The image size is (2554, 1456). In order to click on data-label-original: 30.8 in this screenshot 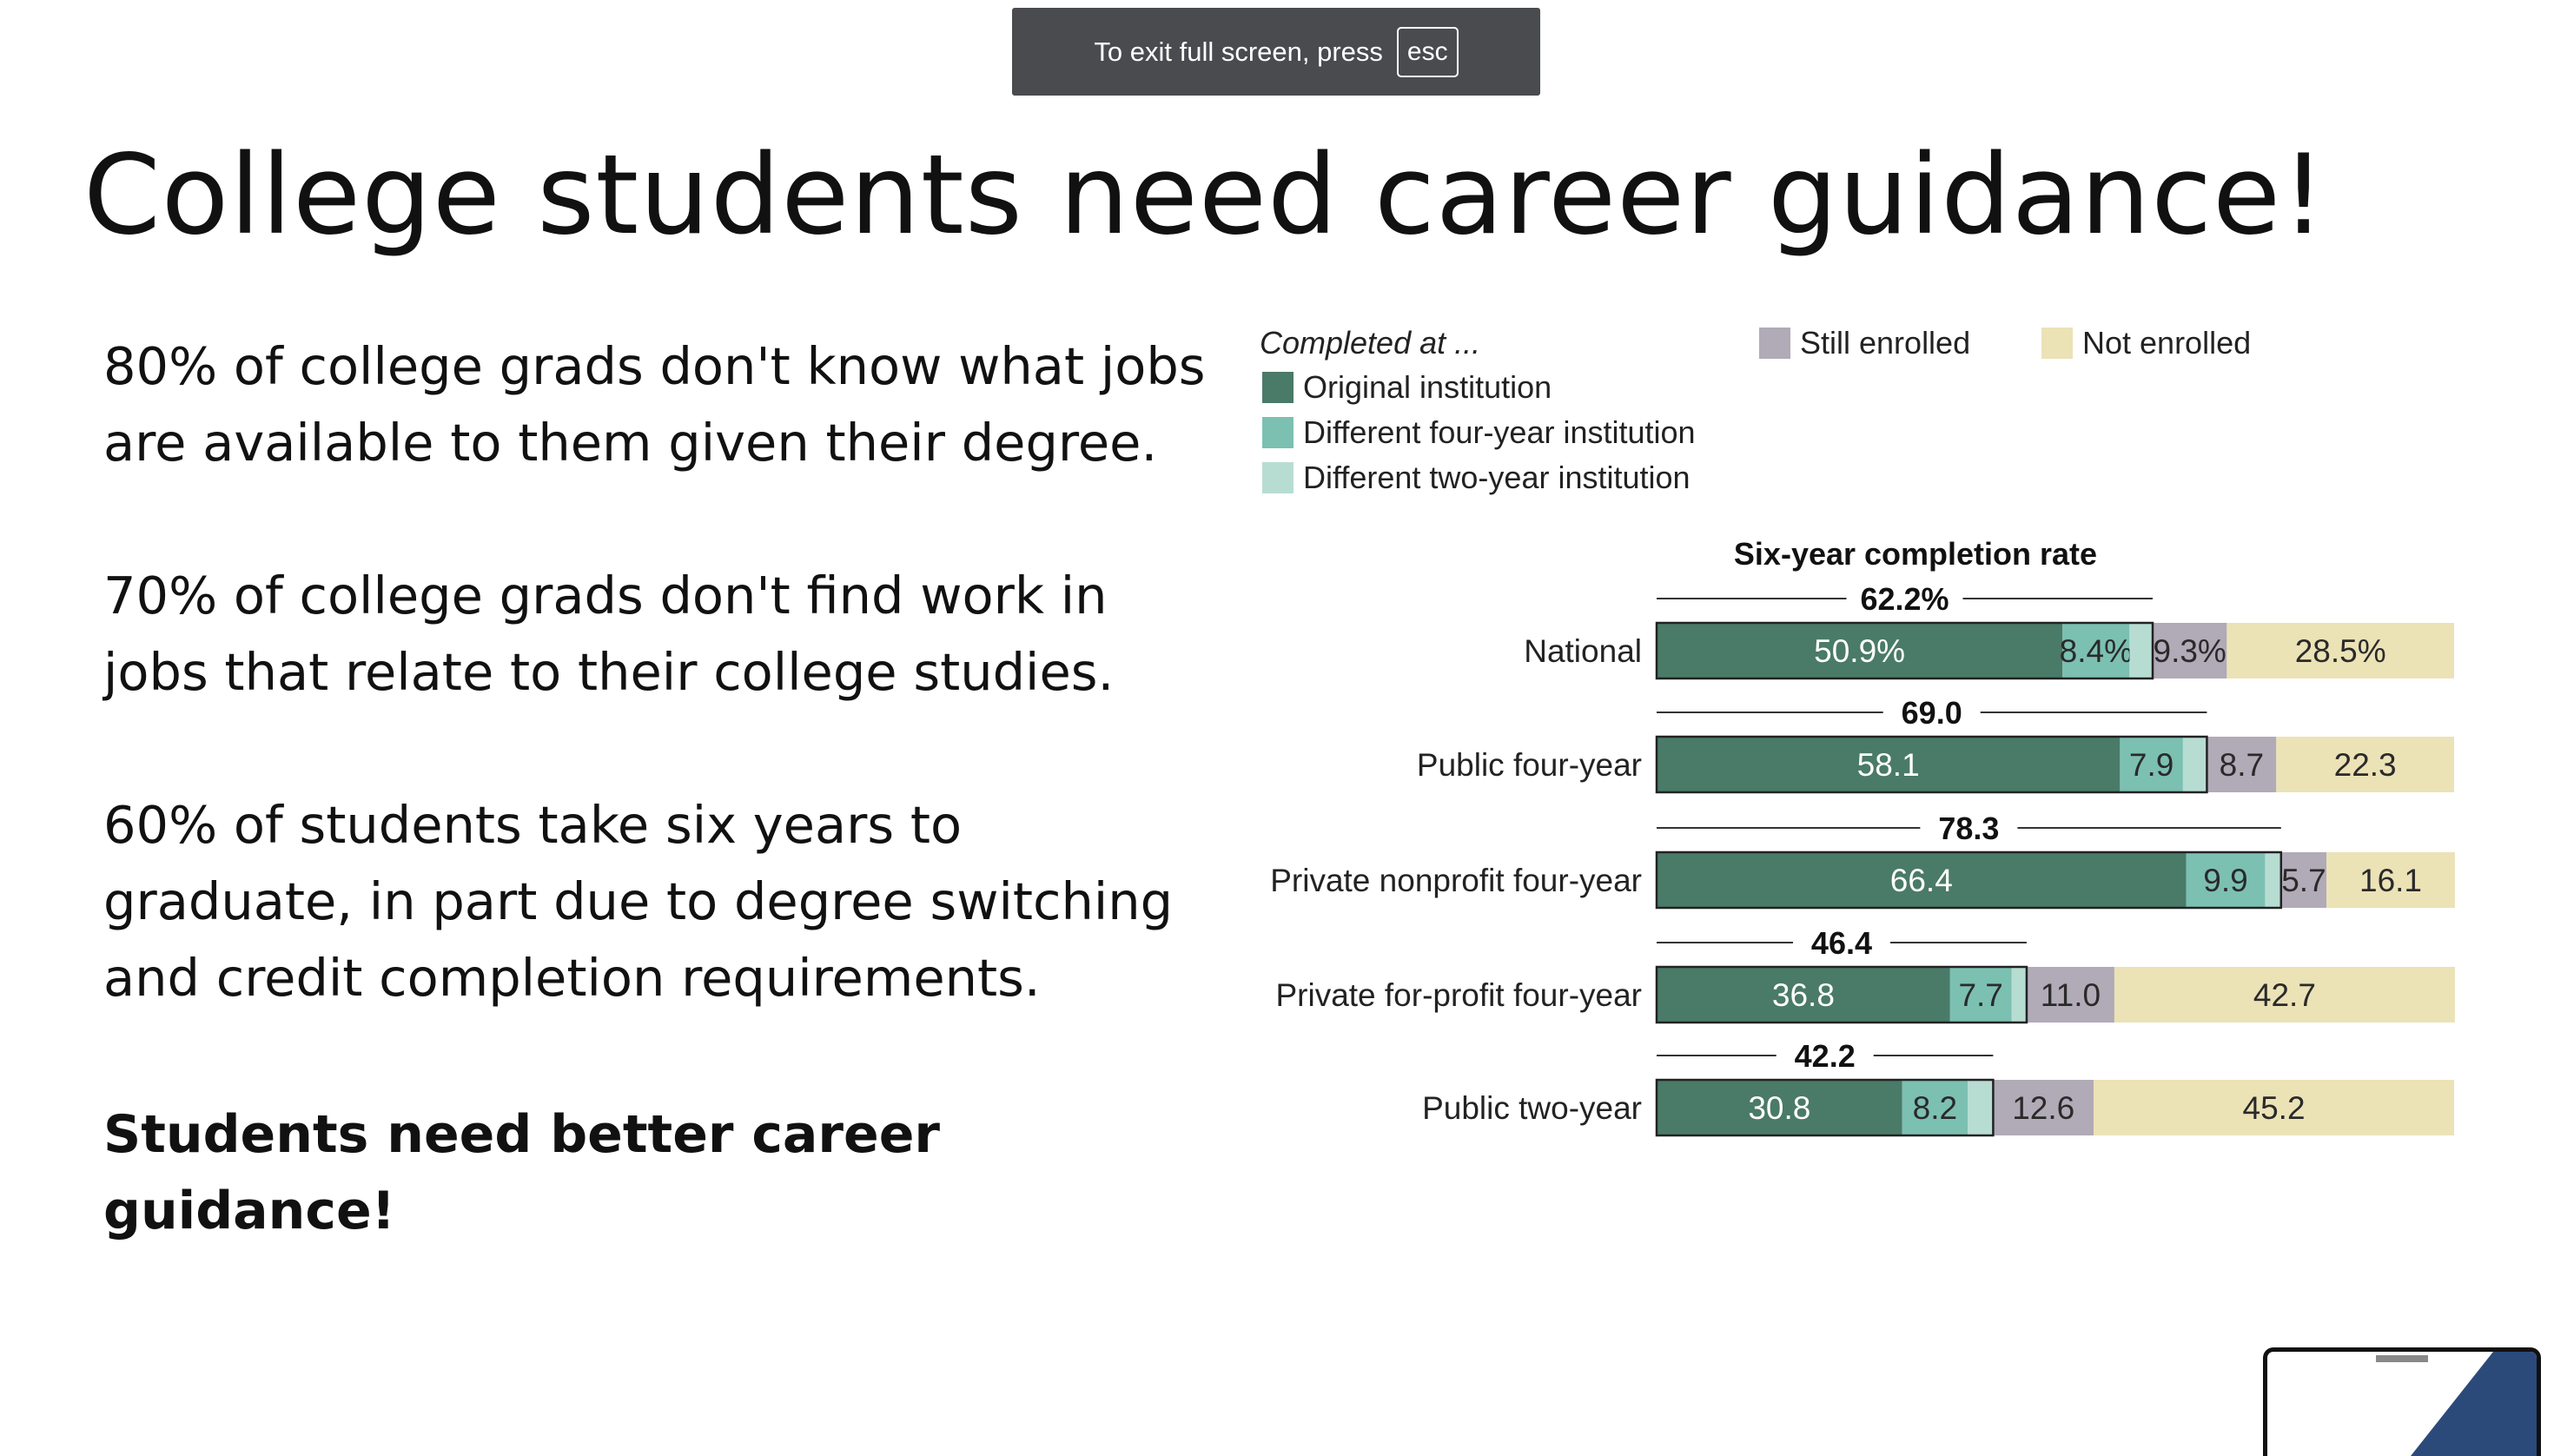, I will do `click(1779, 1108)`.